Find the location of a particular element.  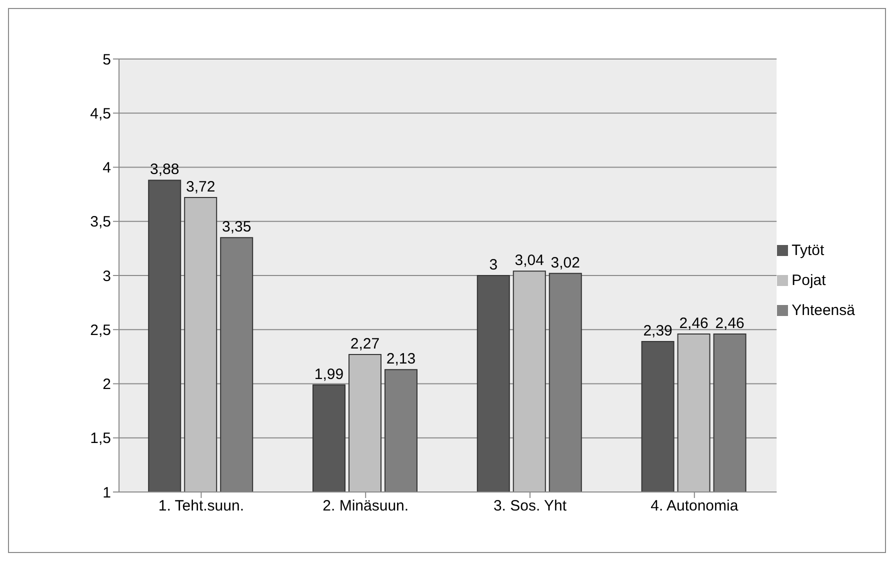

y-tick-label: 1 is located at coordinates (106, 493).